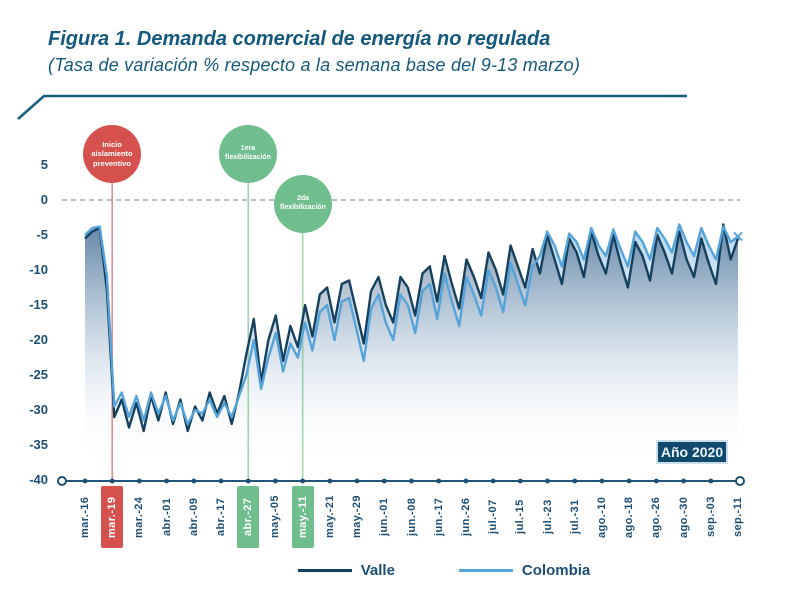  What do you see at coordinates (656, 517) in the screenshot?
I see `x-tick-label-ago.-26: ago.-26` at bounding box center [656, 517].